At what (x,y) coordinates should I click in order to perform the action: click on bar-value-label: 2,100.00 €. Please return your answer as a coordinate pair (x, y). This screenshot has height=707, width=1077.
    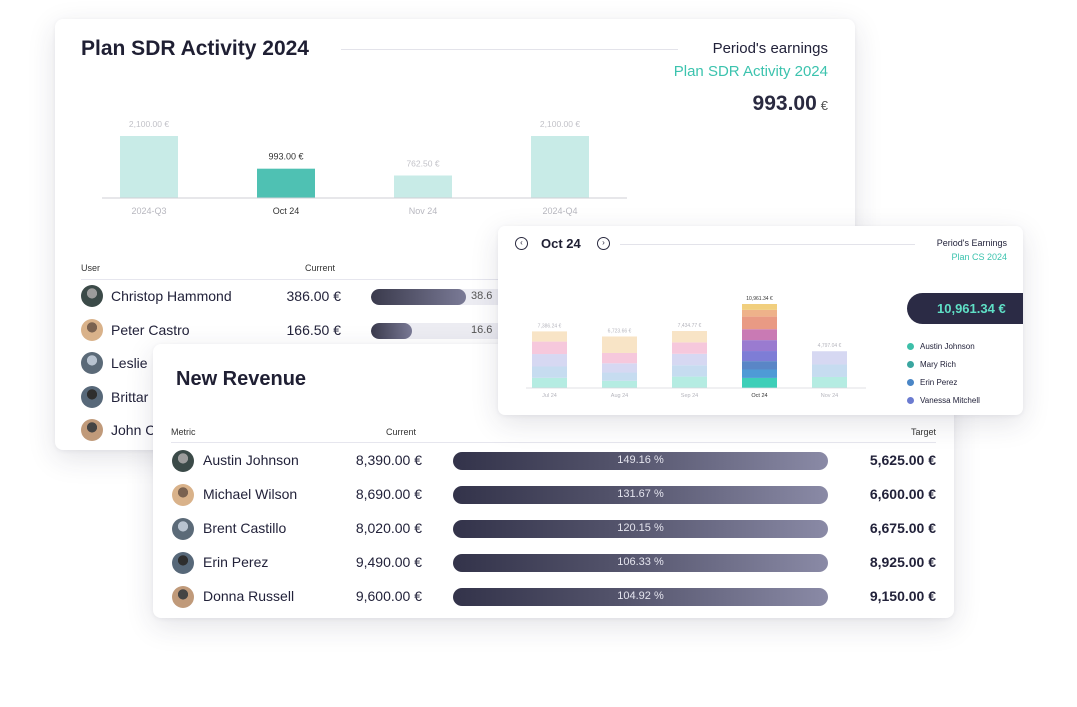
    Looking at the image, I should click on (149, 124).